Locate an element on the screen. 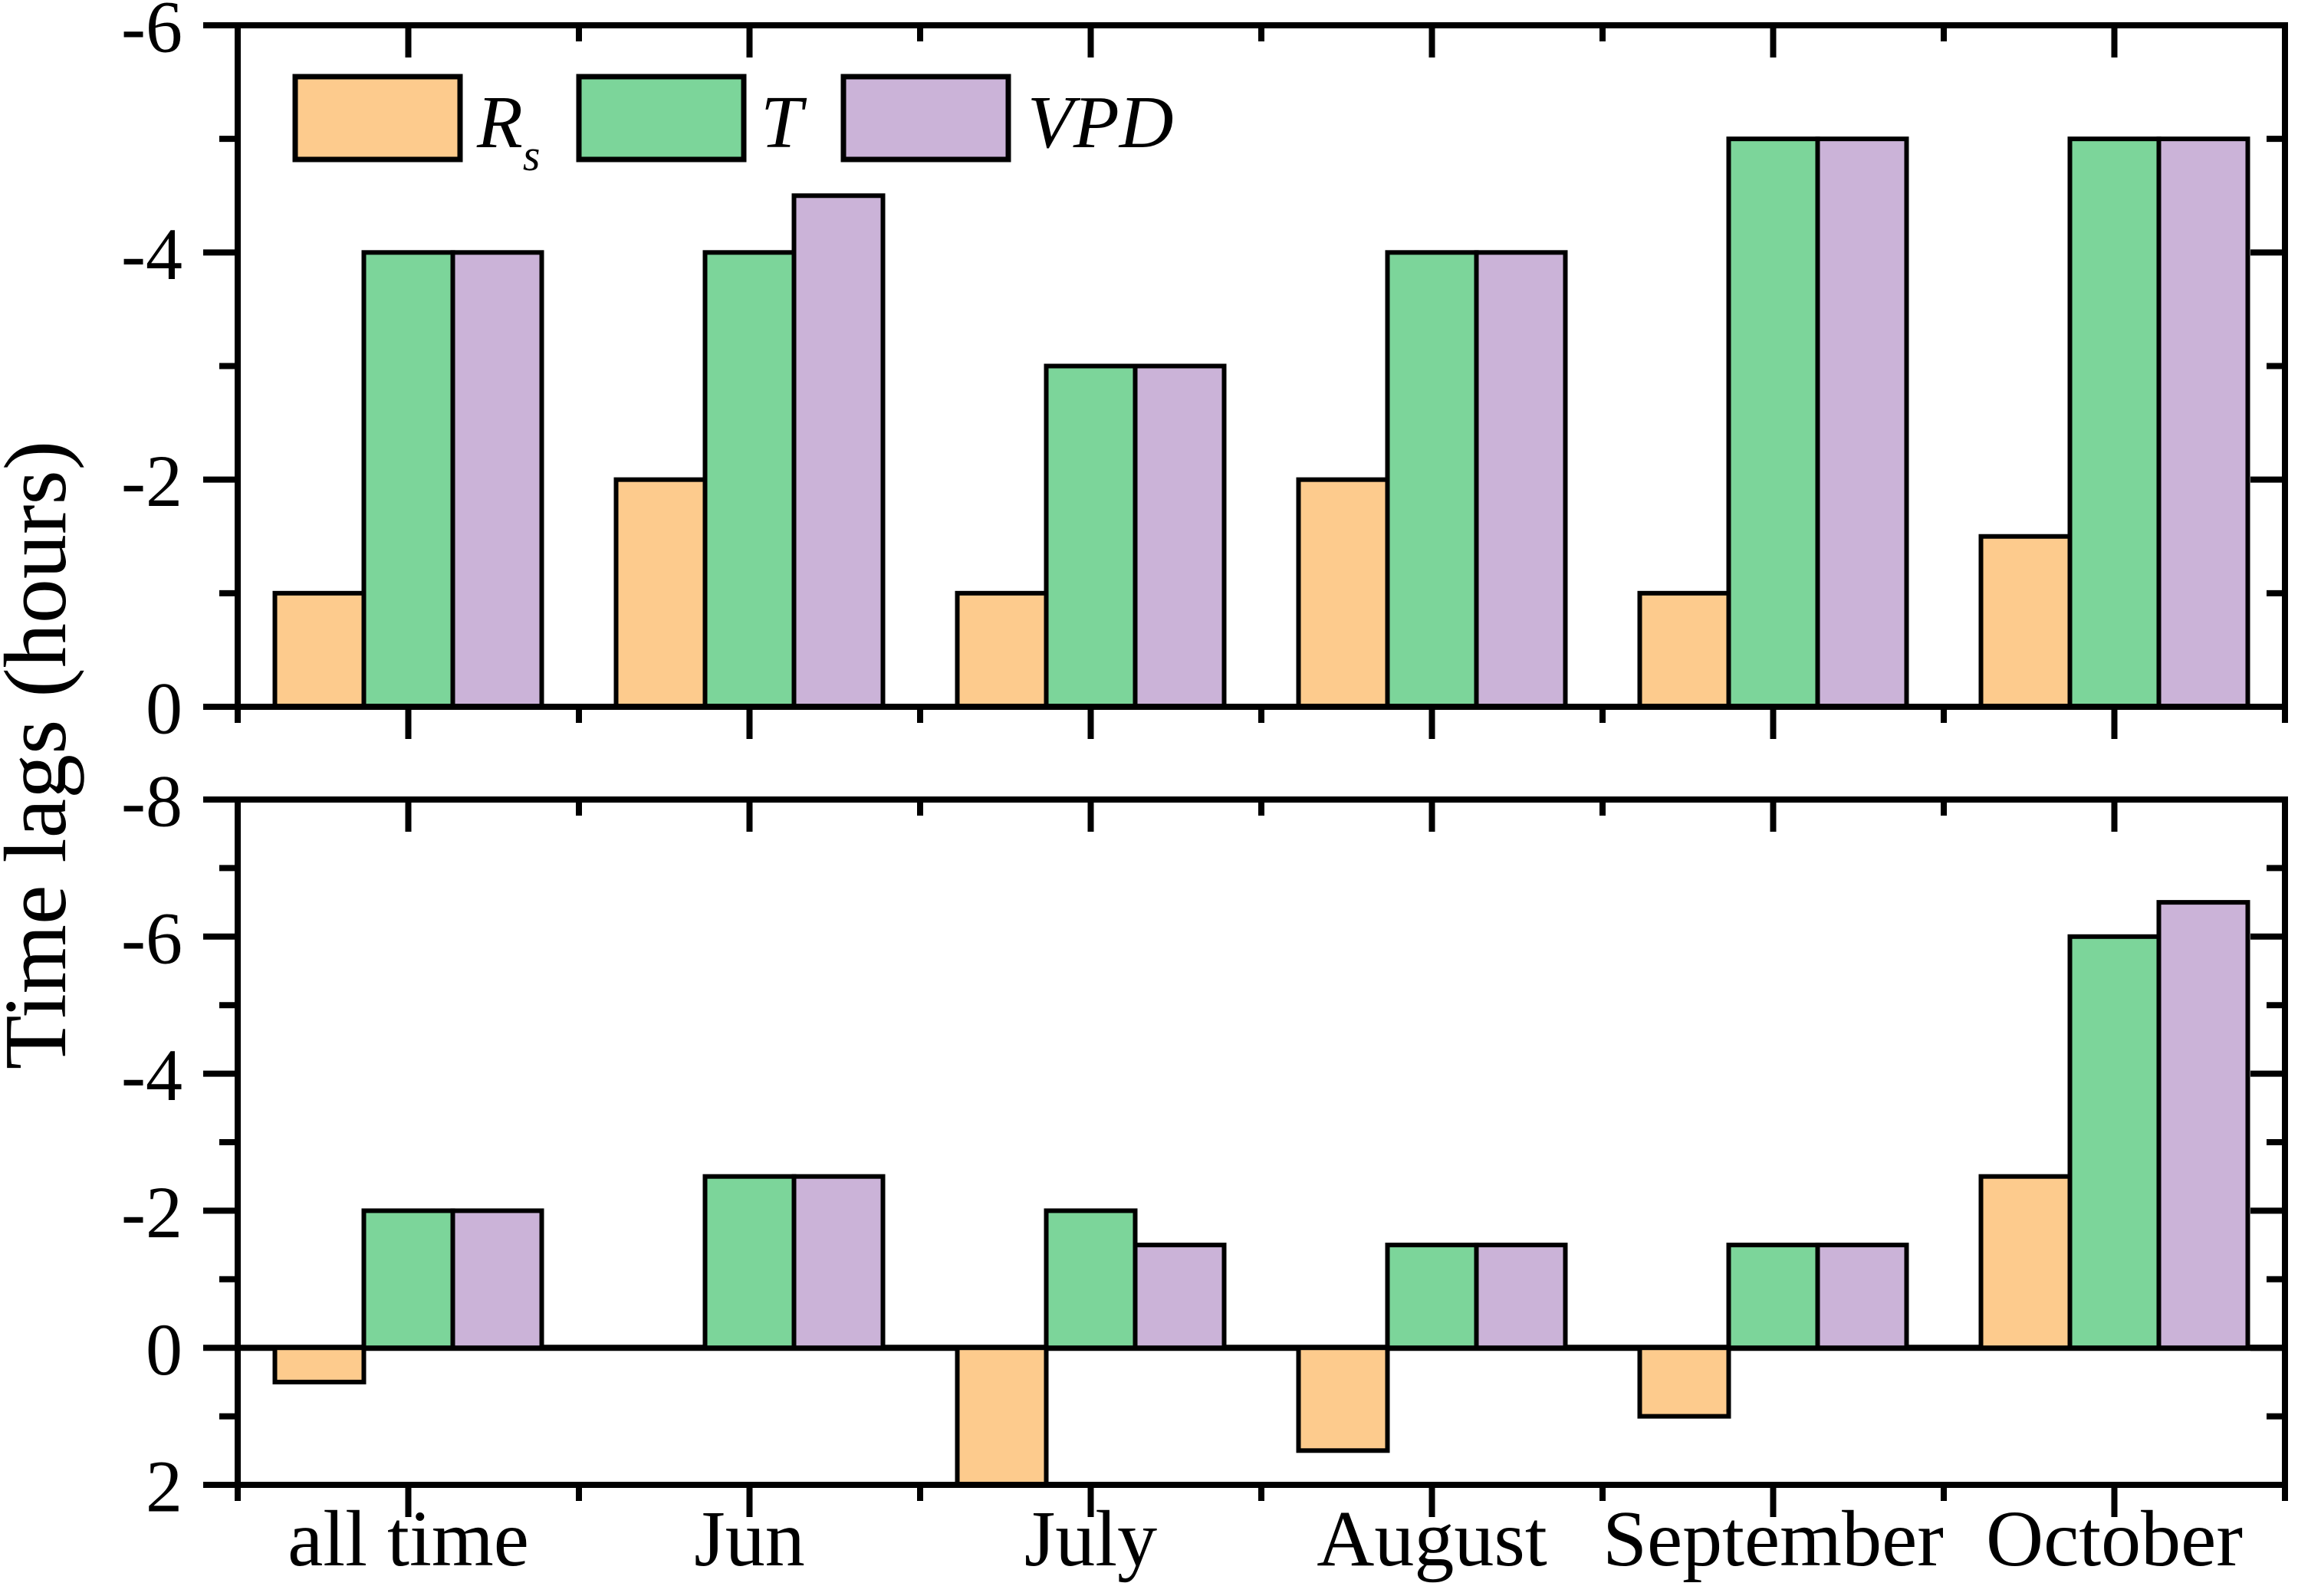 The image size is (2298, 1596). legend-swatch-T is located at coordinates (661, 118).